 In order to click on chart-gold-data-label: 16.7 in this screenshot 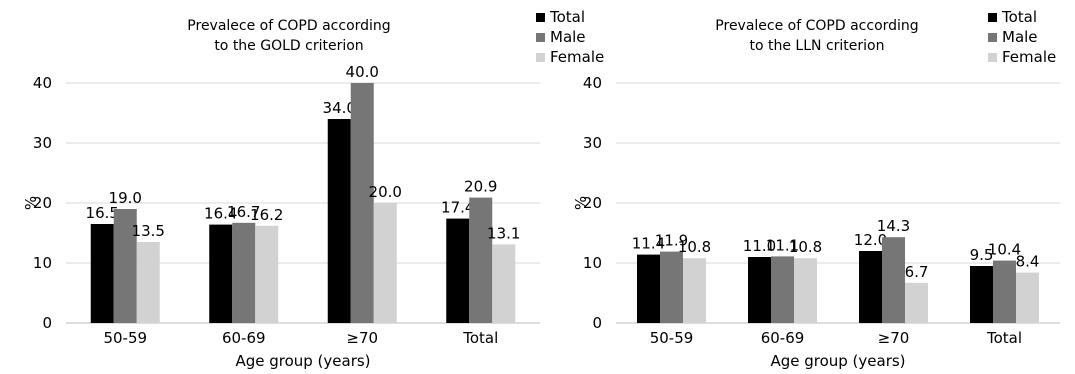, I will do `click(243, 212)`.